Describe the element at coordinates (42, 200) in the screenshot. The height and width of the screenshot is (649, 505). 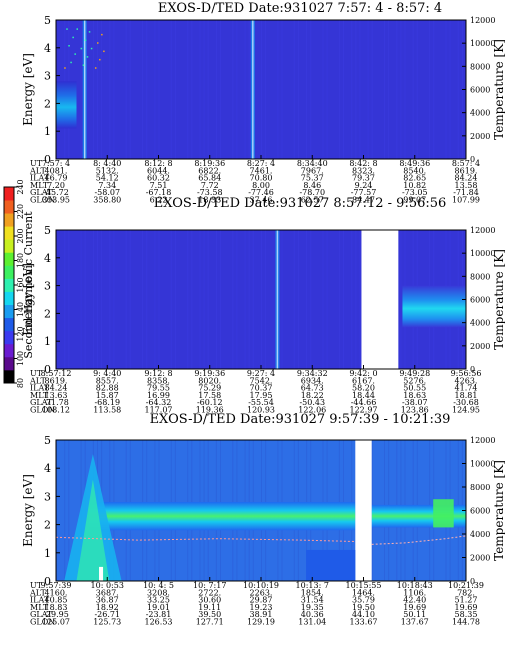
I see `row-label: GLON` at that location.